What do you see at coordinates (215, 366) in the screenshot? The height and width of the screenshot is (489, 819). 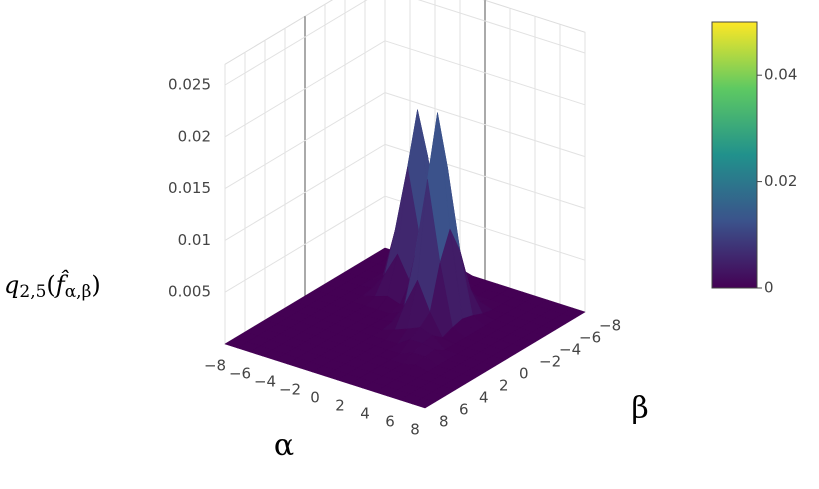 I see `x-tick-label: −8` at bounding box center [215, 366].